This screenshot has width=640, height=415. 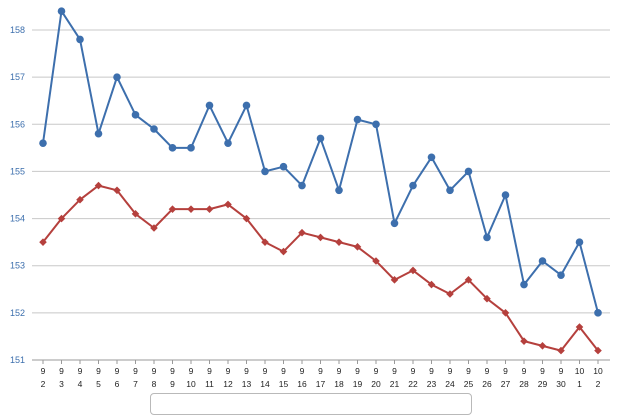 I want to click on x-tick-day: 25, so click(x=469, y=384).